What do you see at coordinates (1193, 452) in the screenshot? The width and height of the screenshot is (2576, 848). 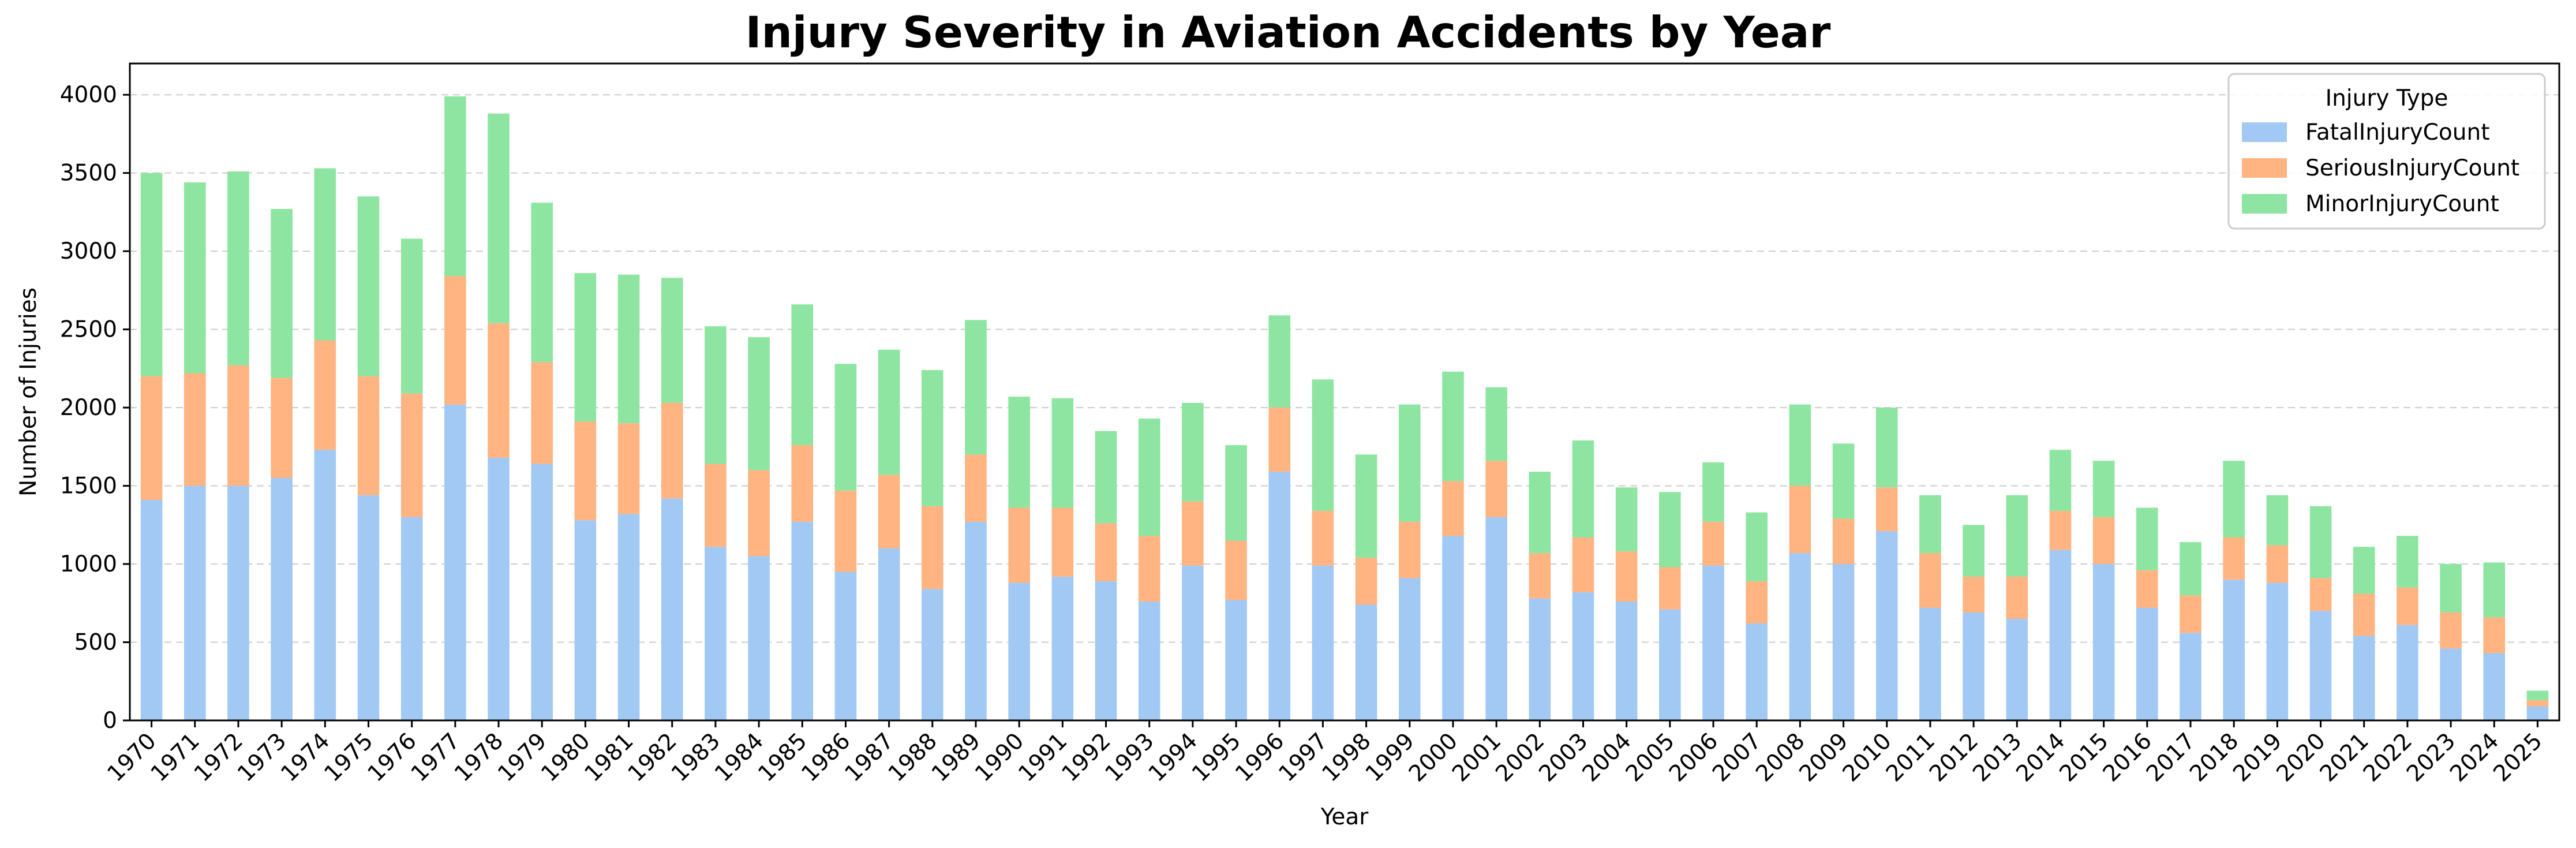 I see `bar-MinorInjuryCount-1994` at bounding box center [1193, 452].